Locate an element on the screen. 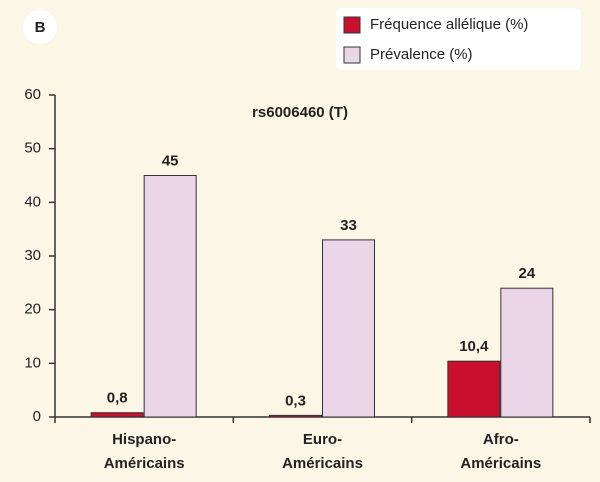 The height and width of the screenshot is (482, 600). panel-label: B is located at coordinates (40, 27).